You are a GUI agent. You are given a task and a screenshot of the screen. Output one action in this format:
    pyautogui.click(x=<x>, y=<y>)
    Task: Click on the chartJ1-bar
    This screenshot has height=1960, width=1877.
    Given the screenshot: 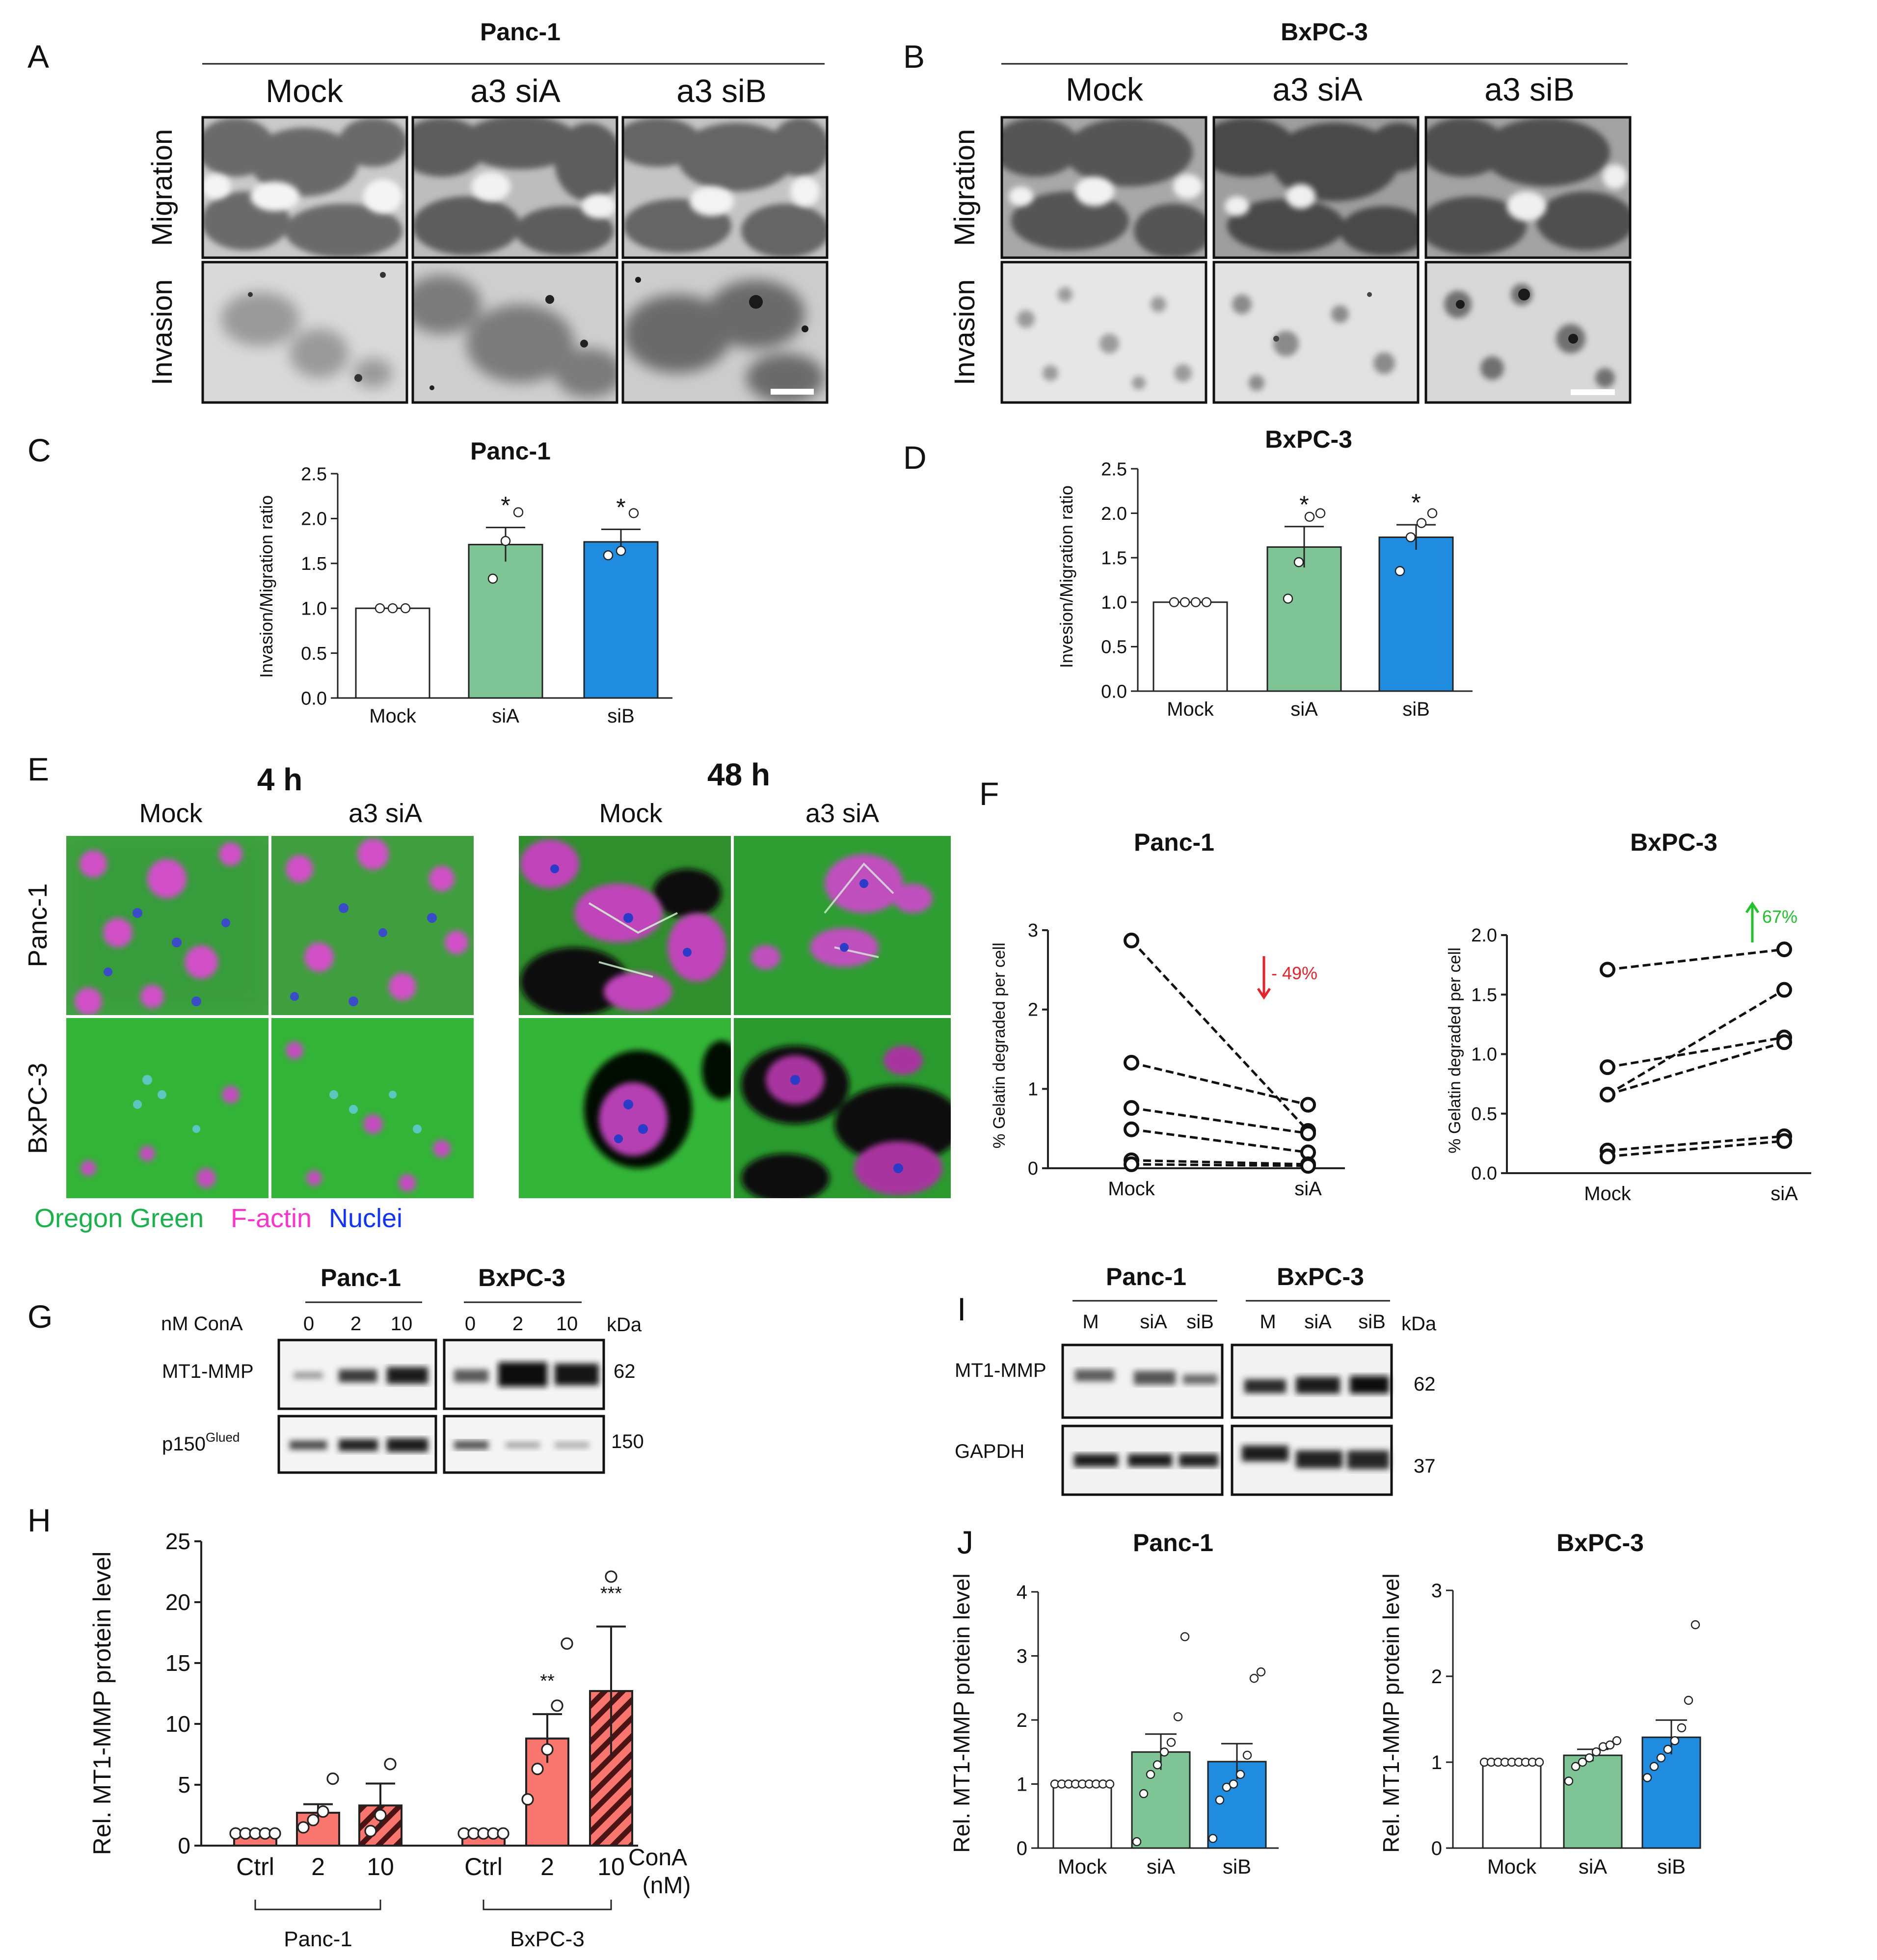 What is the action you would take?
    pyautogui.click(x=1082, y=1816)
    